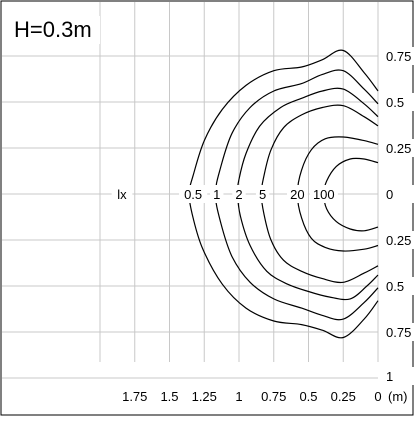 This screenshot has width=414, height=421. I want to click on x-tick-label: 0.25, so click(343, 396).